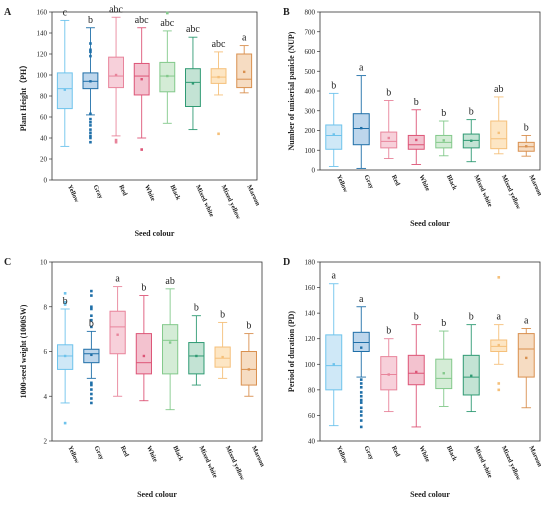 Image resolution: width=550 pixels, height=506 pixels. Describe the element at coordinates (142, 20) in the screenshot. I see `panel-a-sig-letter-3: abc` at that location.